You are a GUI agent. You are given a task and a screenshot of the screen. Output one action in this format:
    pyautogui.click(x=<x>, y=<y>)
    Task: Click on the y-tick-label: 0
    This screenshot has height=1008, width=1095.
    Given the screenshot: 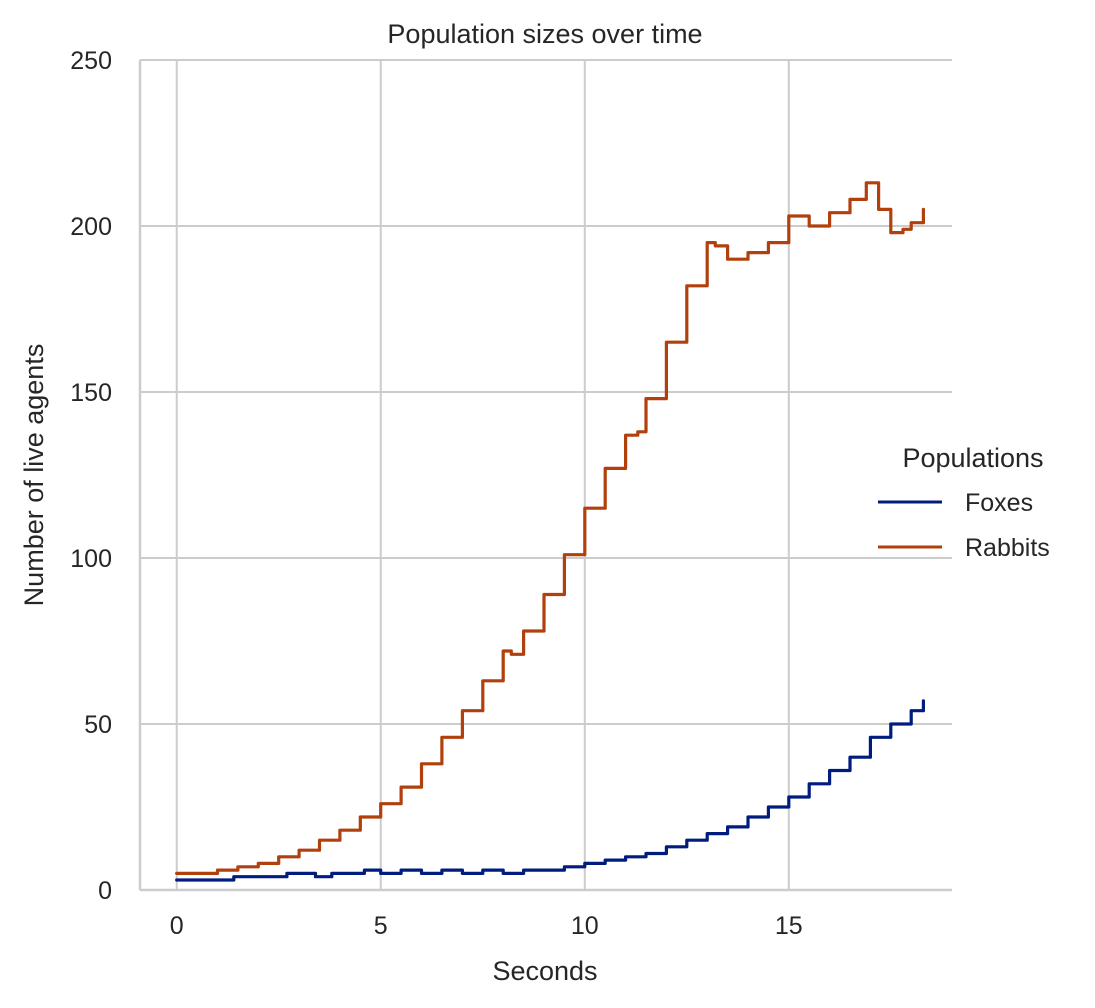 What is the action you would take?
    pyautogui.click(x=105, y=891)
    